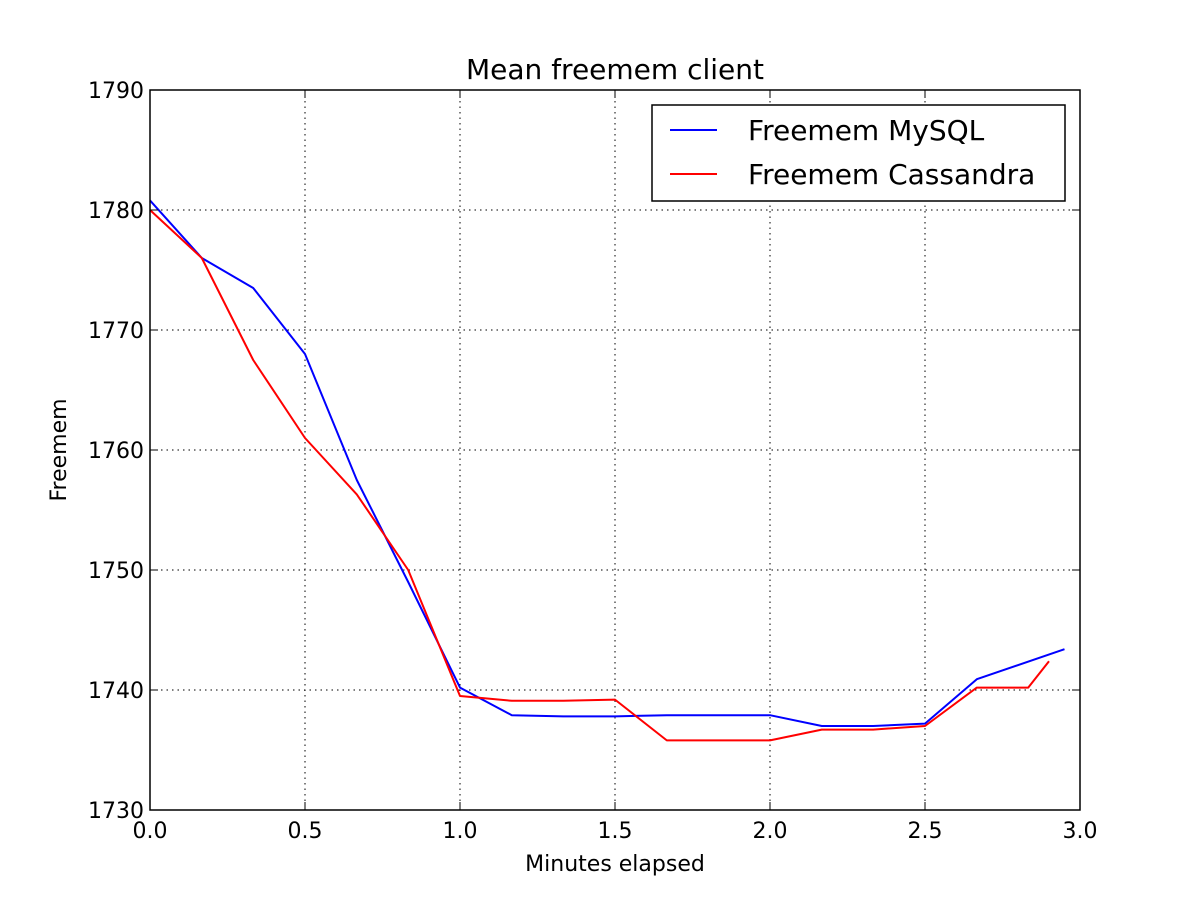 The width and height of the screenshot is (1200, 900). Describe the element at coordinates (460, 831) in the screenshot. I see `x-tick-label: 1.0` at that location.